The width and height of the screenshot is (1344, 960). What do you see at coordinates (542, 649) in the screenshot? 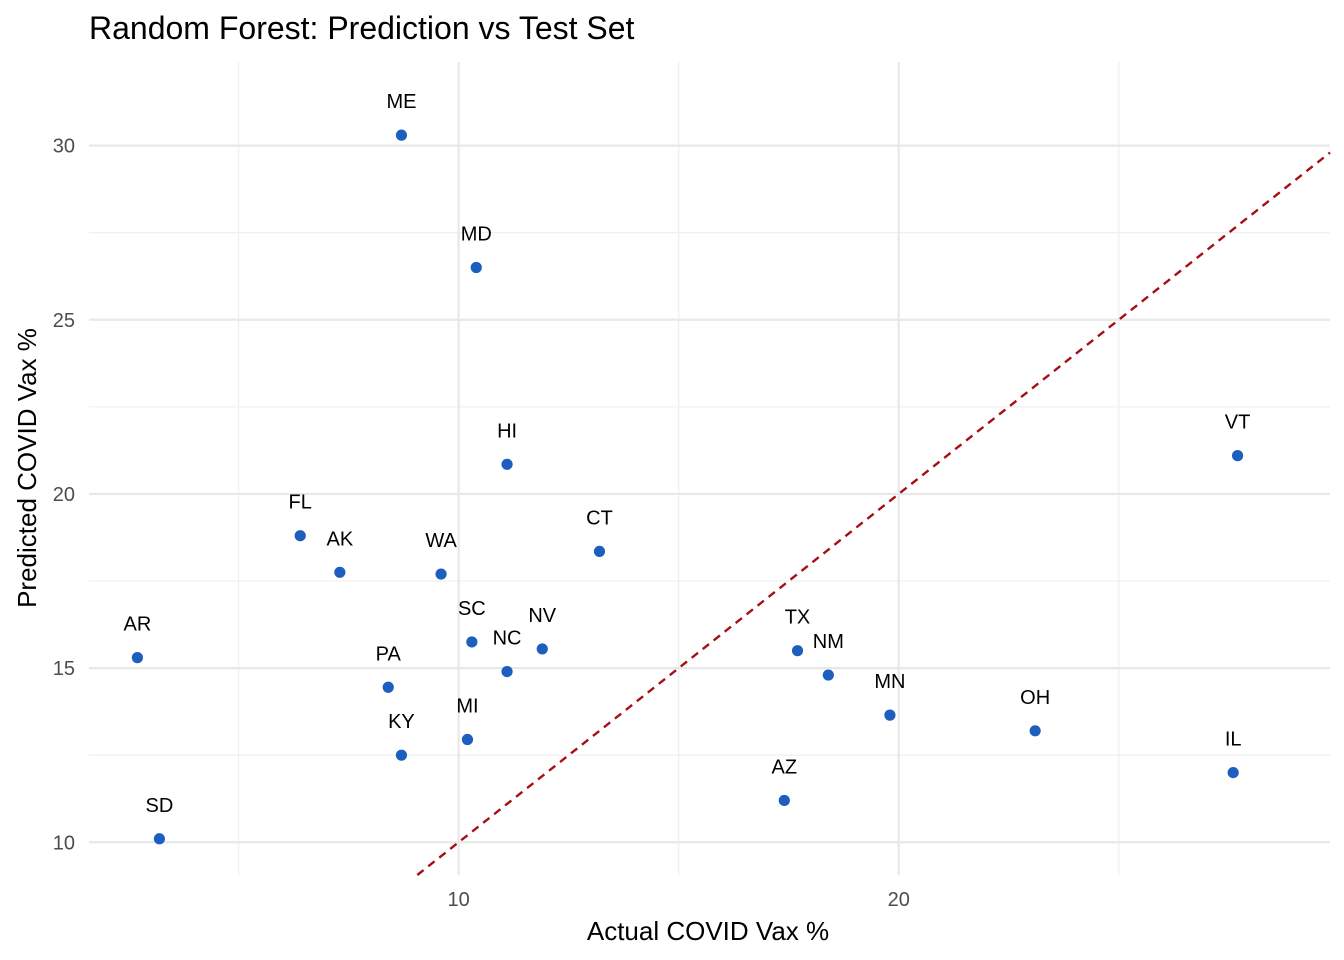
I see `data-point-nv` at bounding box center [542, 649].